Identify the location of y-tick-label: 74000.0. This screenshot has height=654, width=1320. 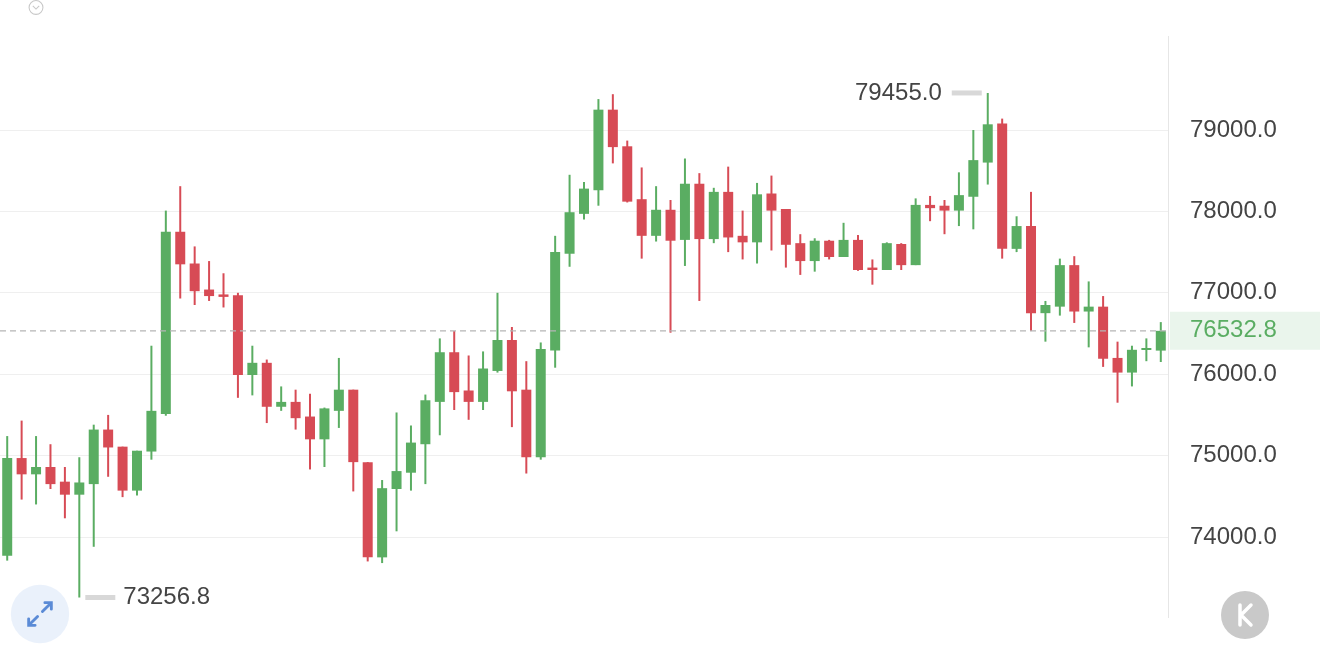
(1233, 535).